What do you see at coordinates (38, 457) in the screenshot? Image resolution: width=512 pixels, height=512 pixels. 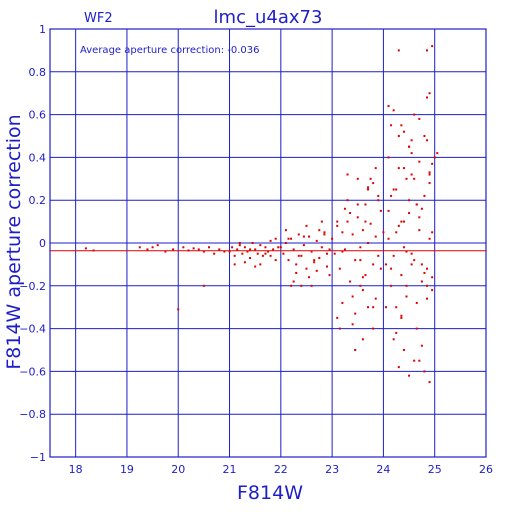 I see `y-tick-label: −1` at bounding box center [38, 457].